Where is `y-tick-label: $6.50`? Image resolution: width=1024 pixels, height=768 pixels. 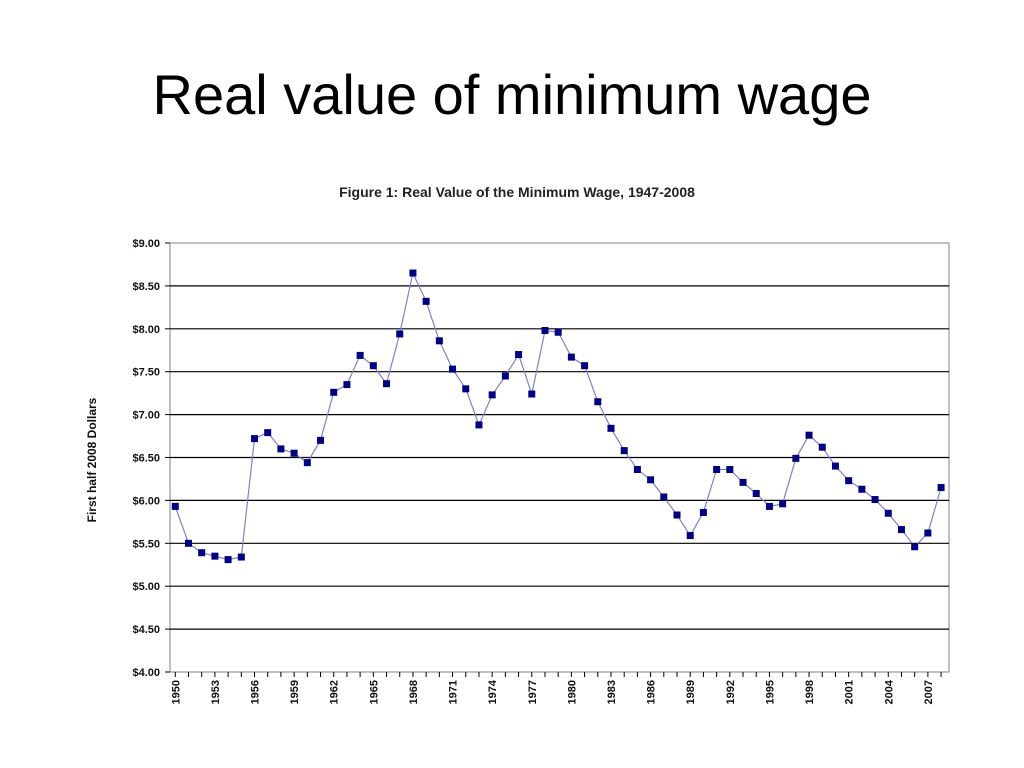
y-tick-label: $6.50 is located at coordinates (146, 459).